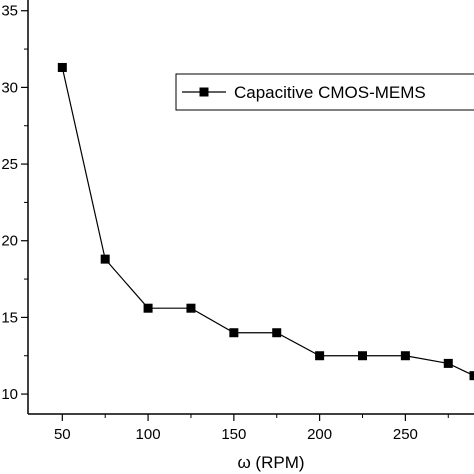  I want to click on y-tick-label: 25, so click(9, 164).